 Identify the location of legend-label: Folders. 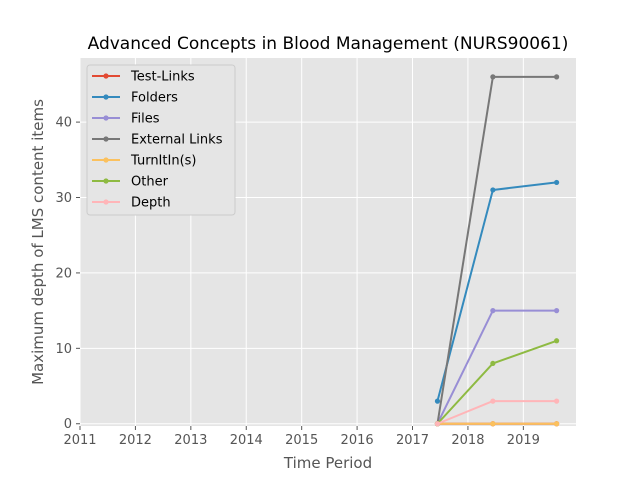
(154, 98).